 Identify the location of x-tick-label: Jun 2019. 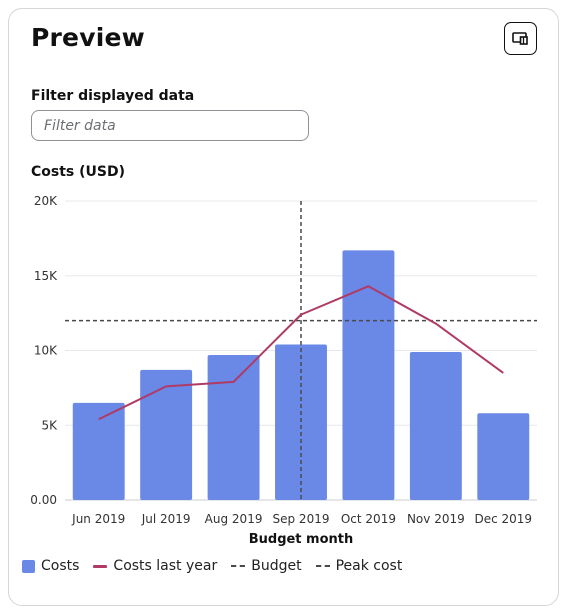
(98, 519).